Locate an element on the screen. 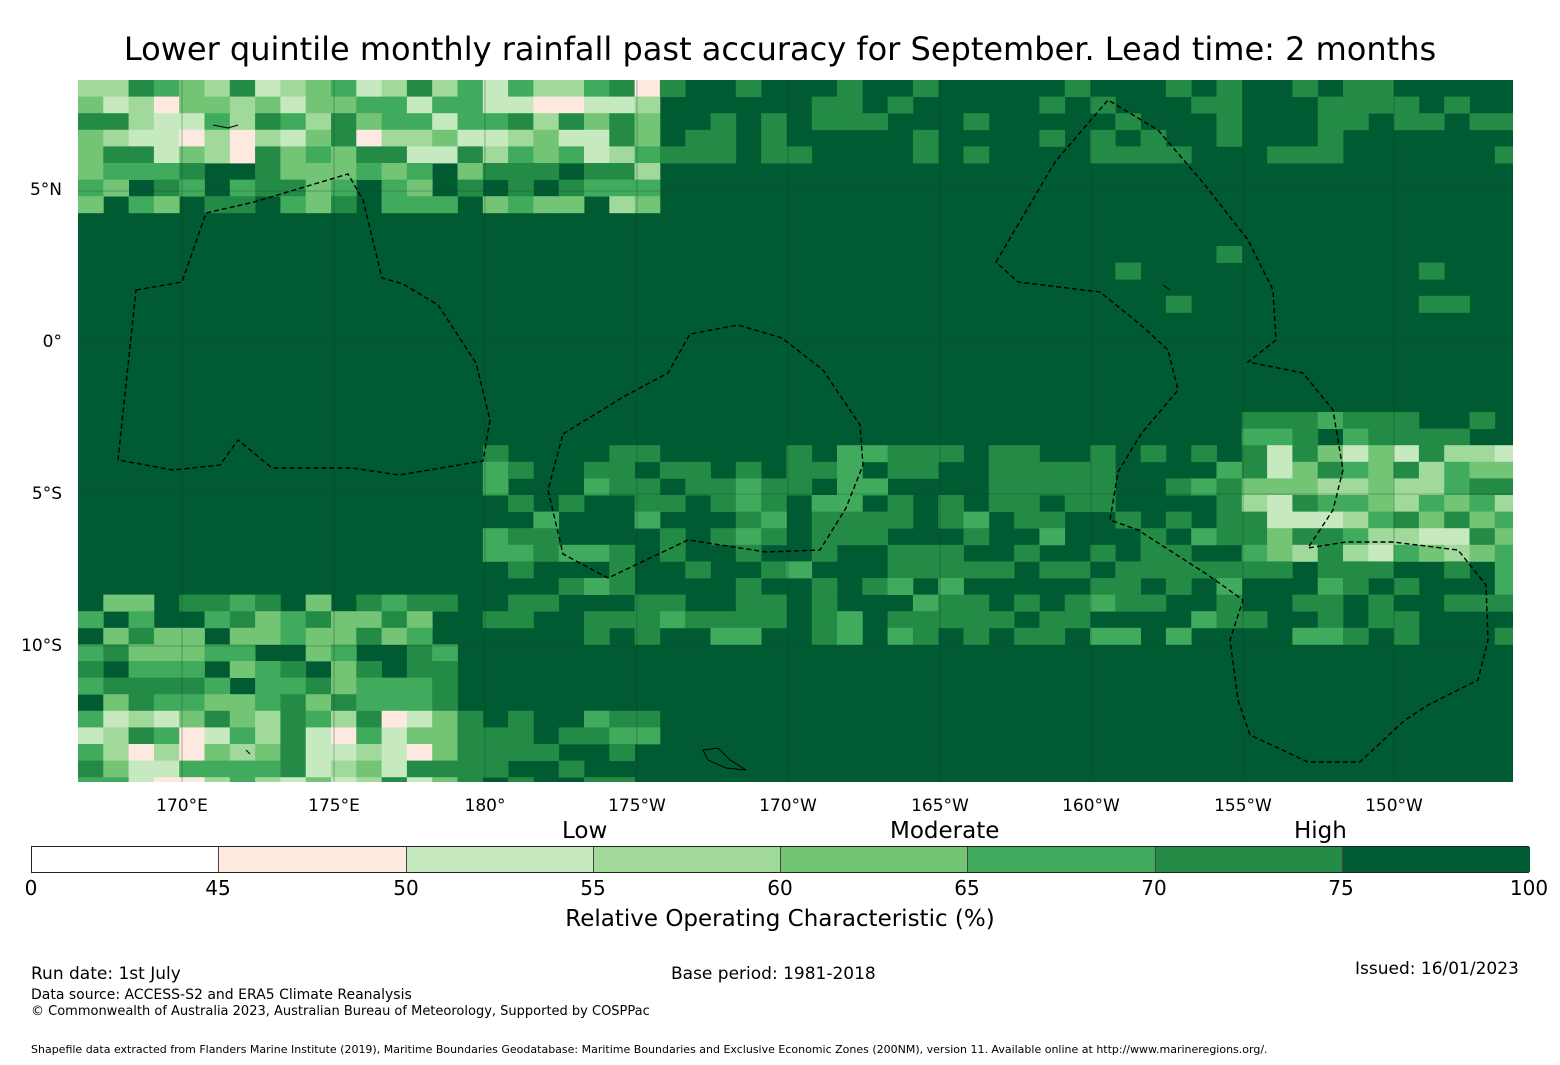  eez-tokelau-kiribati-west is located at coordinates (304, 324).